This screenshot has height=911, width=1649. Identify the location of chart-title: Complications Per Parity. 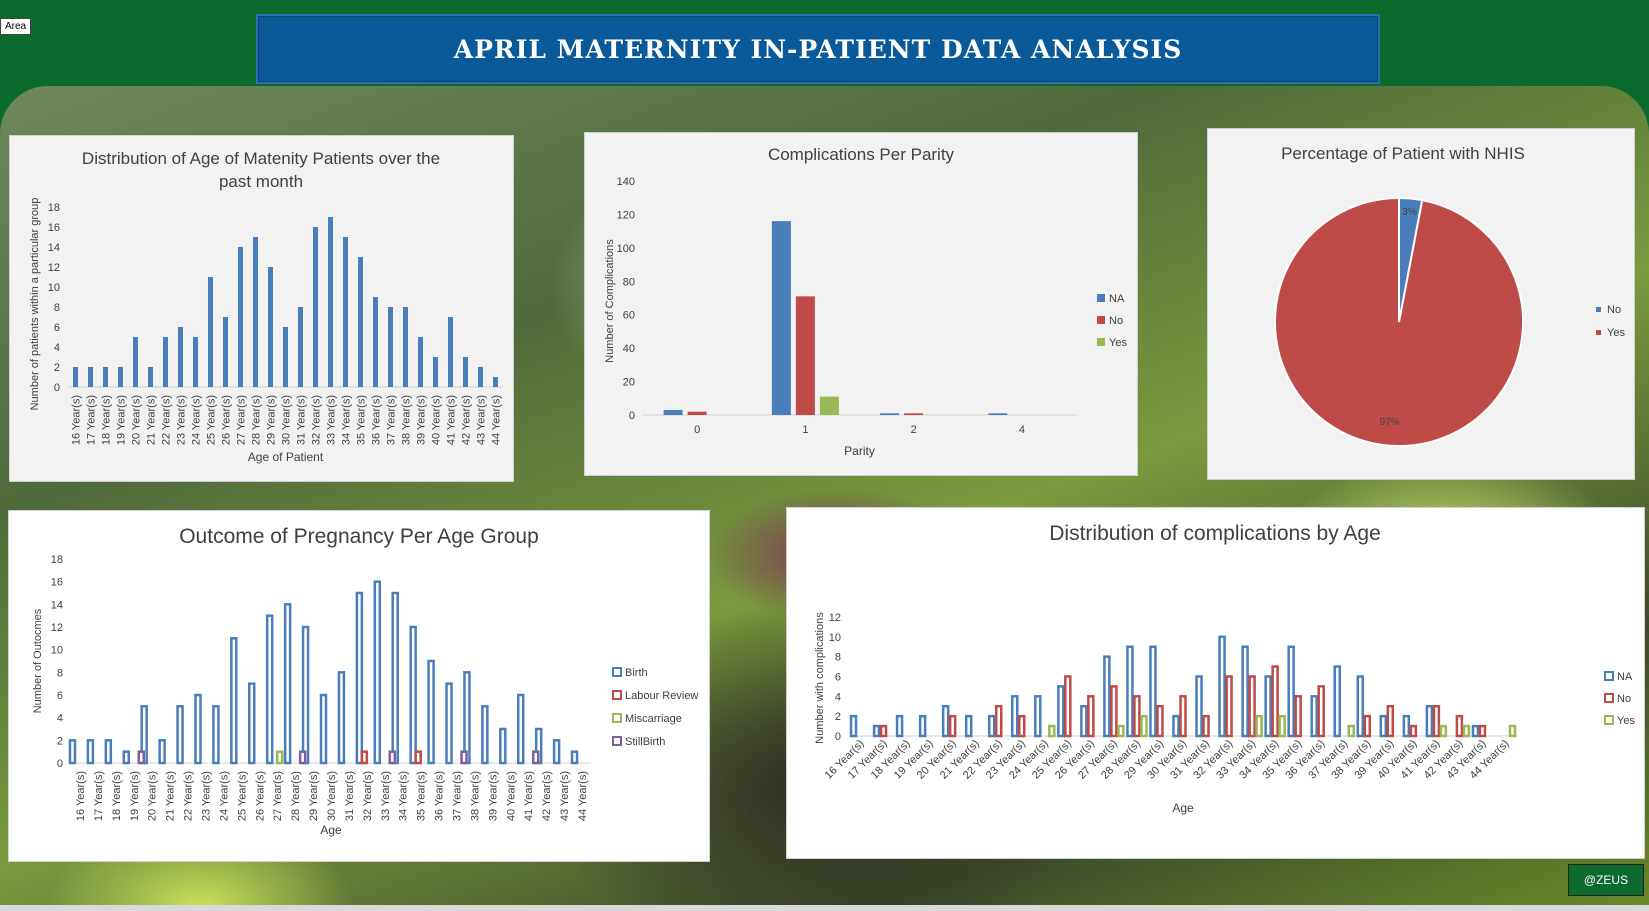
(861, 154).